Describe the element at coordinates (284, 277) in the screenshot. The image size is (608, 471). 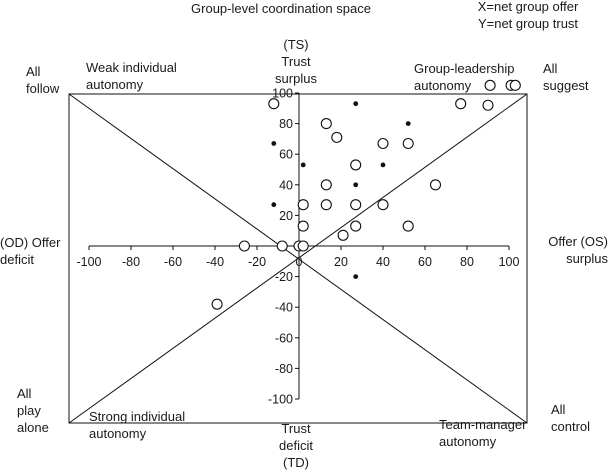
I see `y-tick-label: -20` at that location.